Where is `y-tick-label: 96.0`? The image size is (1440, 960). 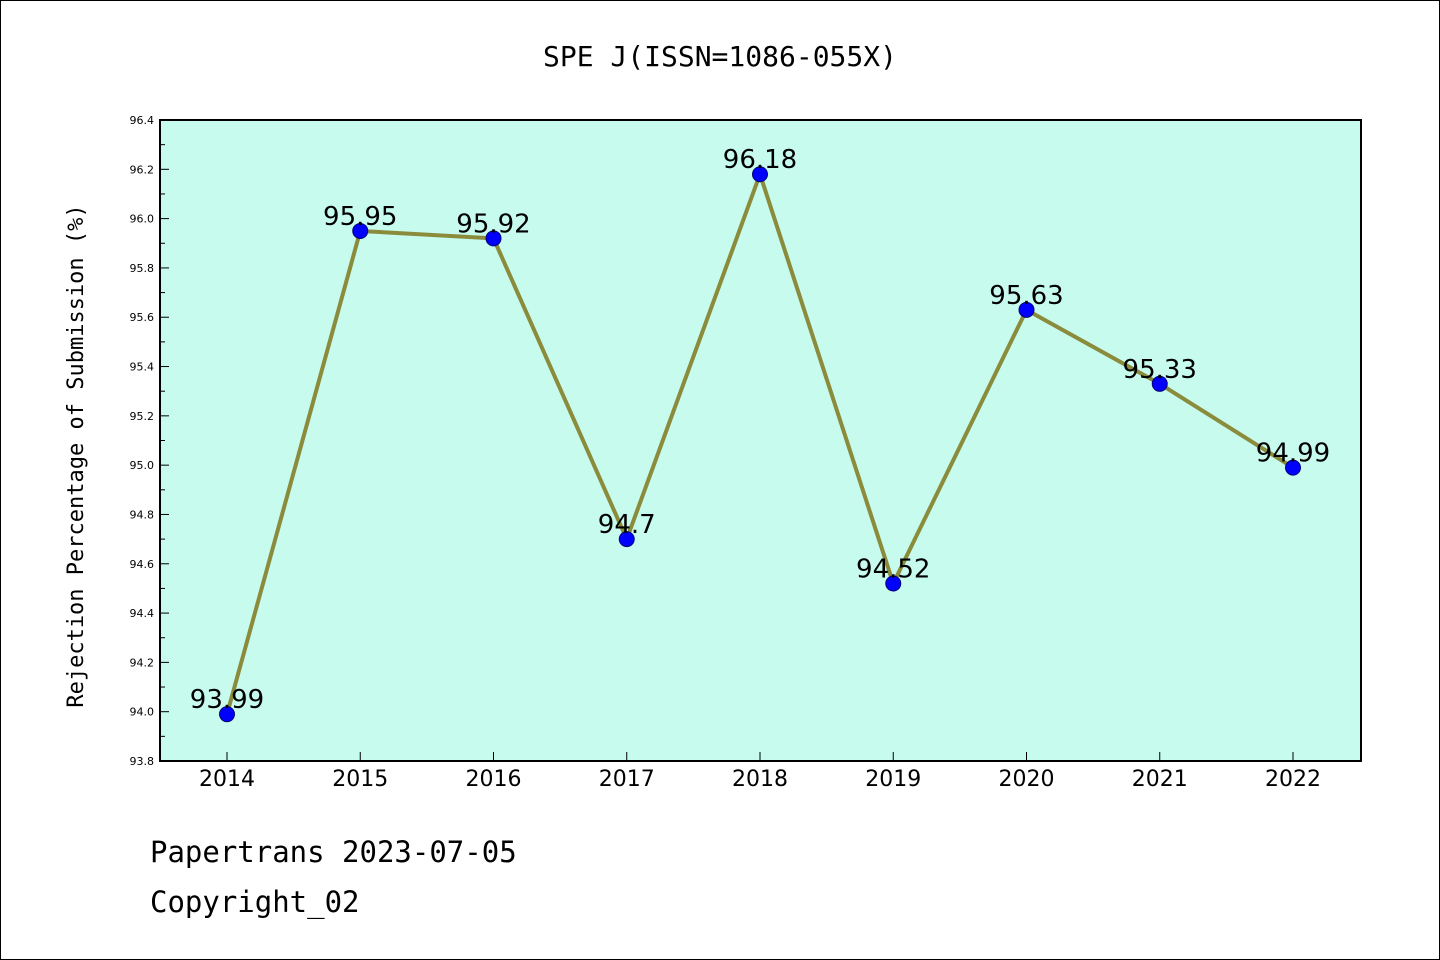 y-tick-label: 96.0 is located at coordinates (142, 219).